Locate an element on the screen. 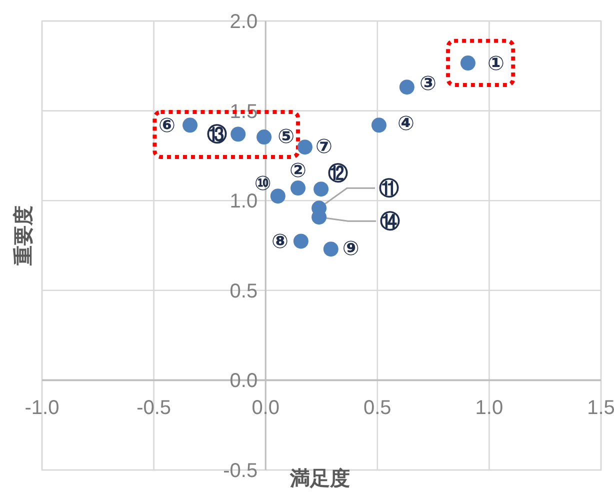 Image resolution: width=614 pixels, height=494 pixels. y-axis-title: 重要度 is located at coordinates (23, 236).